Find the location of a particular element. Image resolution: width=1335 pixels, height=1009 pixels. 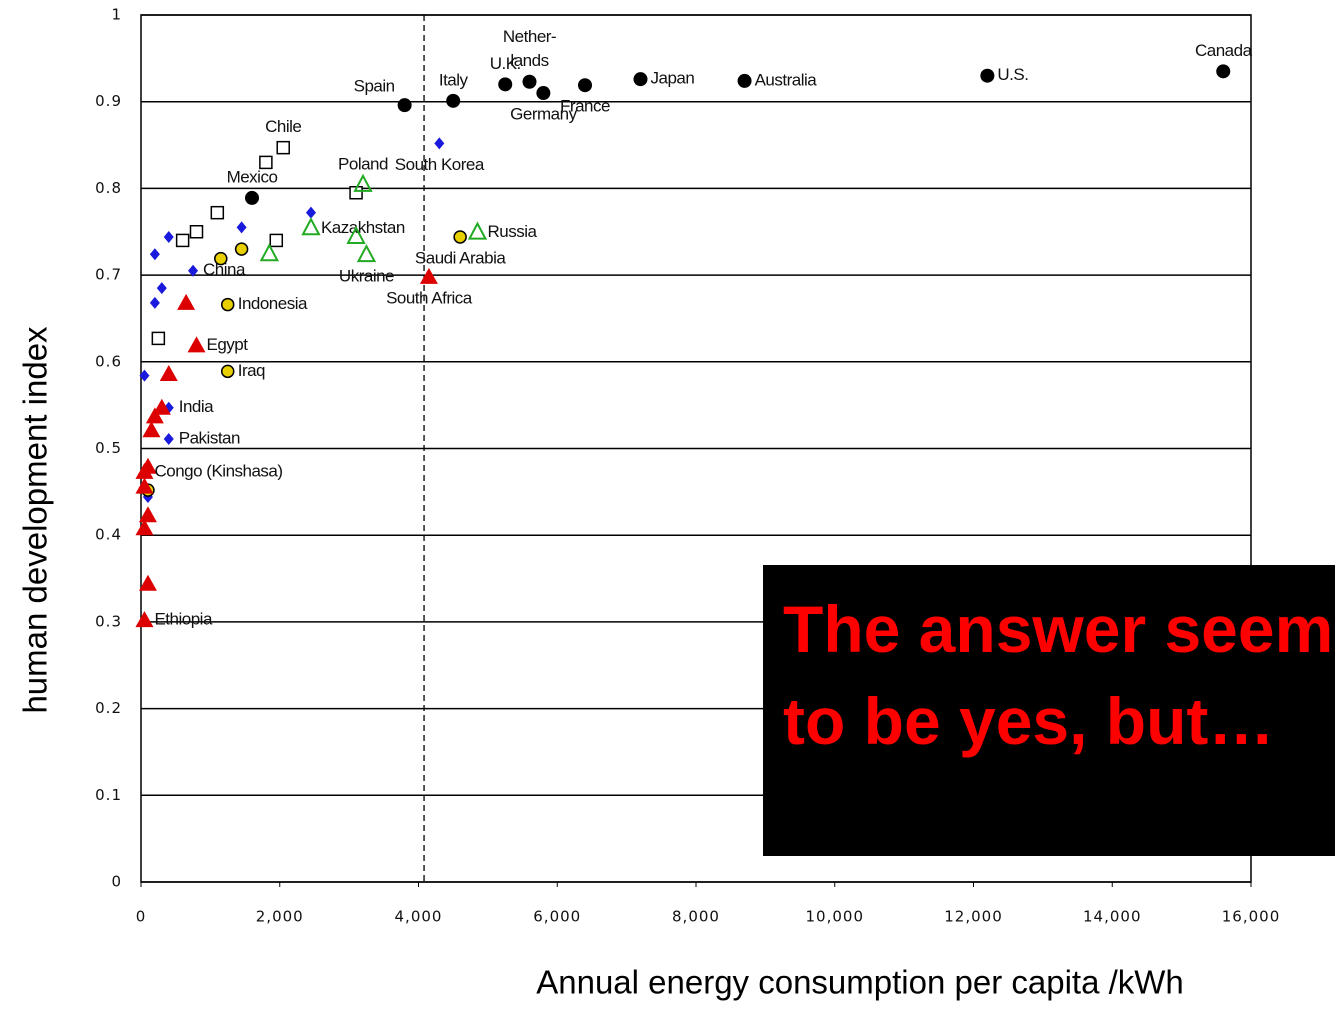

point-label: Germany is located at coordinates (543, 114).